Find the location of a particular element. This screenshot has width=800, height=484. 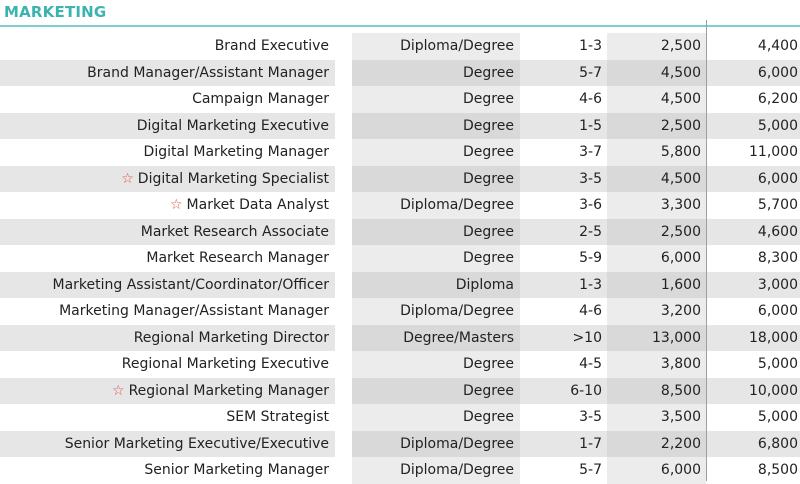

salary-min-cell: 2,200 is located at coordinates (656, 443).